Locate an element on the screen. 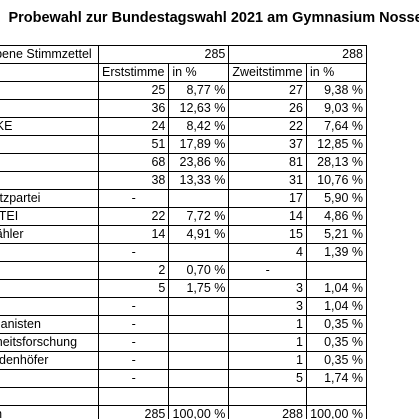  table-row: dieBasis- 41,39 % is located at coordinates (184, 252).